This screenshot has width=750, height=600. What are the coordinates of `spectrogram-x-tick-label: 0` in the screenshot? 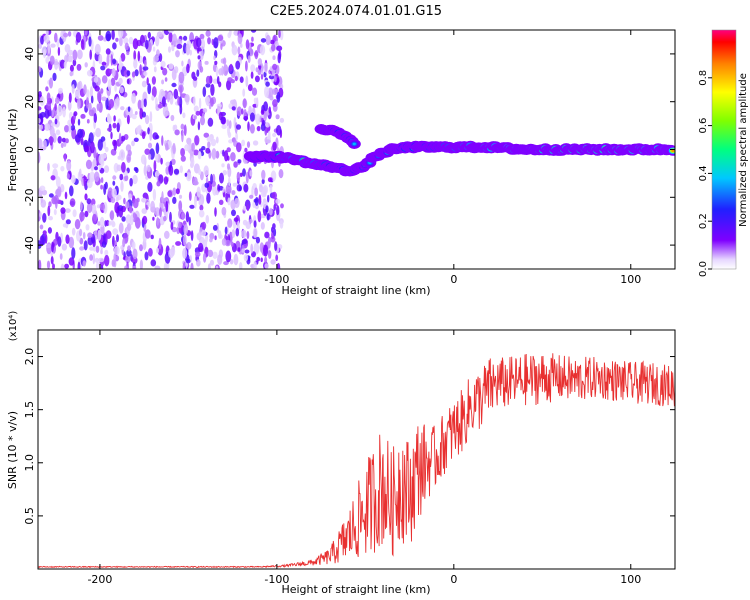 It's located at (453, 279).